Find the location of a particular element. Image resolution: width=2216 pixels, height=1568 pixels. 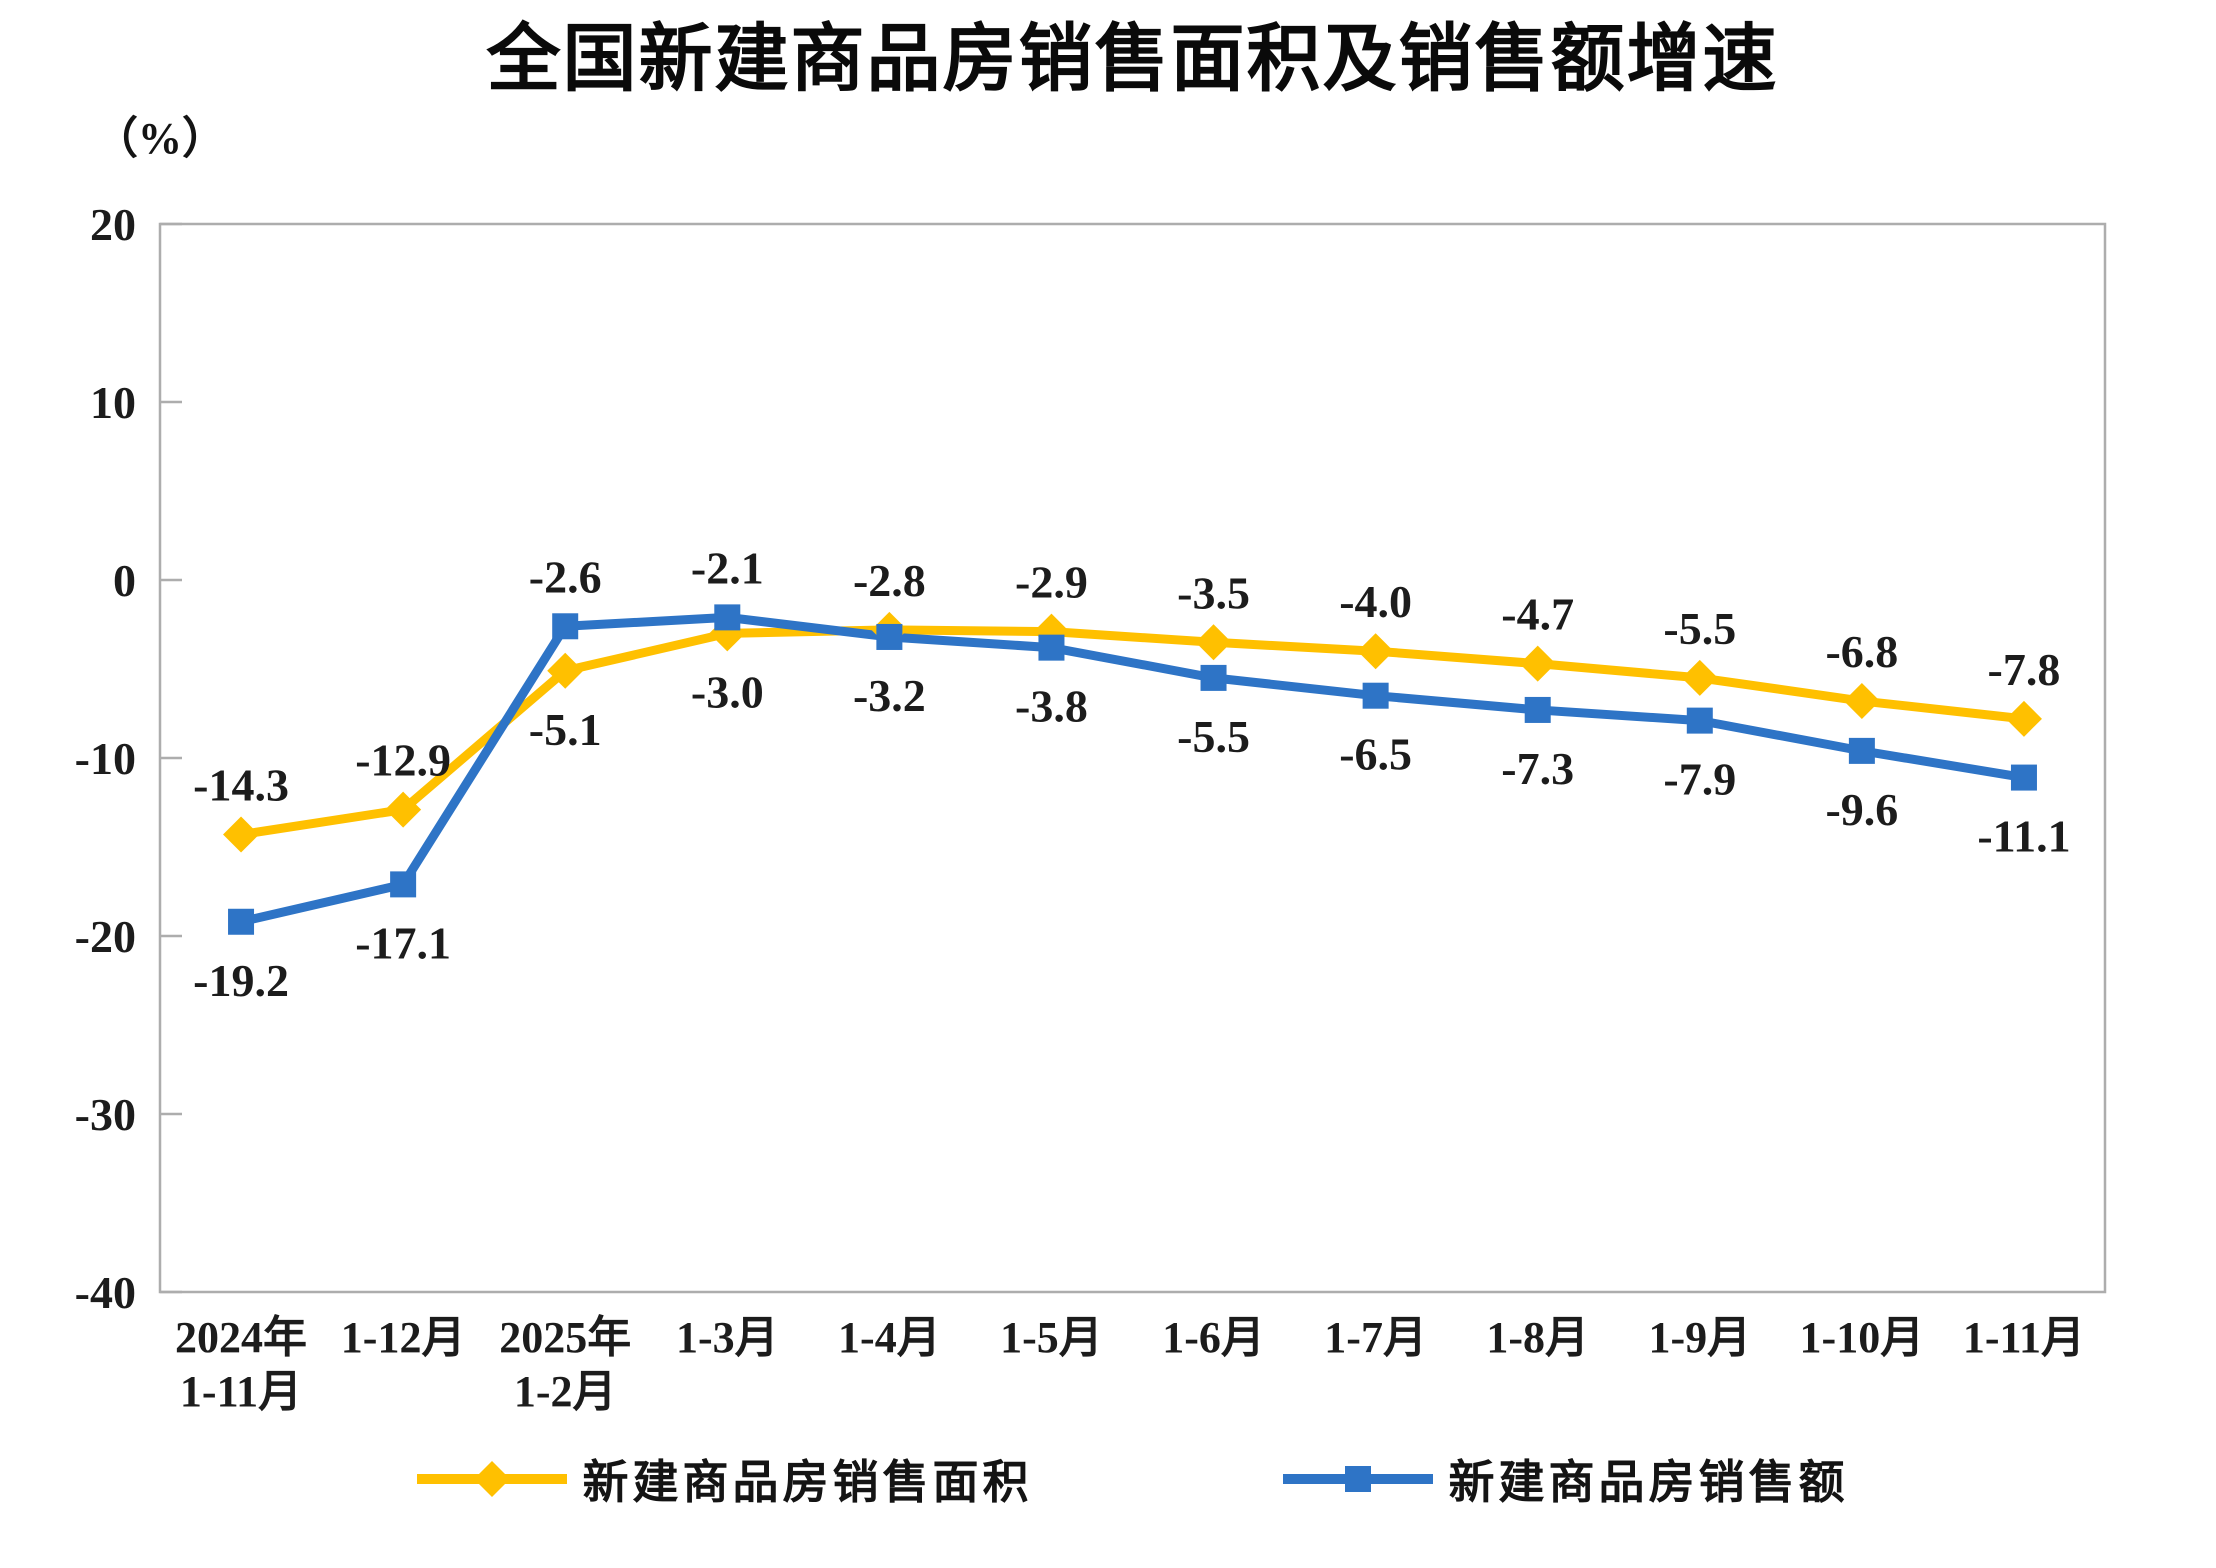

y-axis-unit-label: （%） is located at coordinates (160, 138).